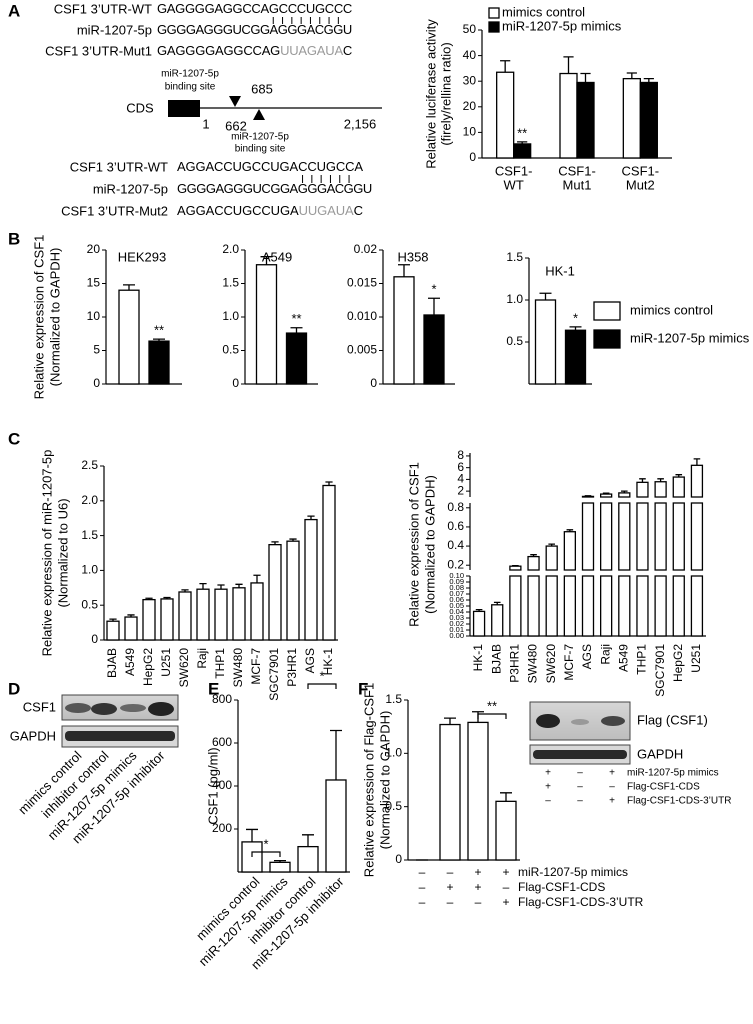  I want to click on y-tick-label: 10, so click(94, 316).